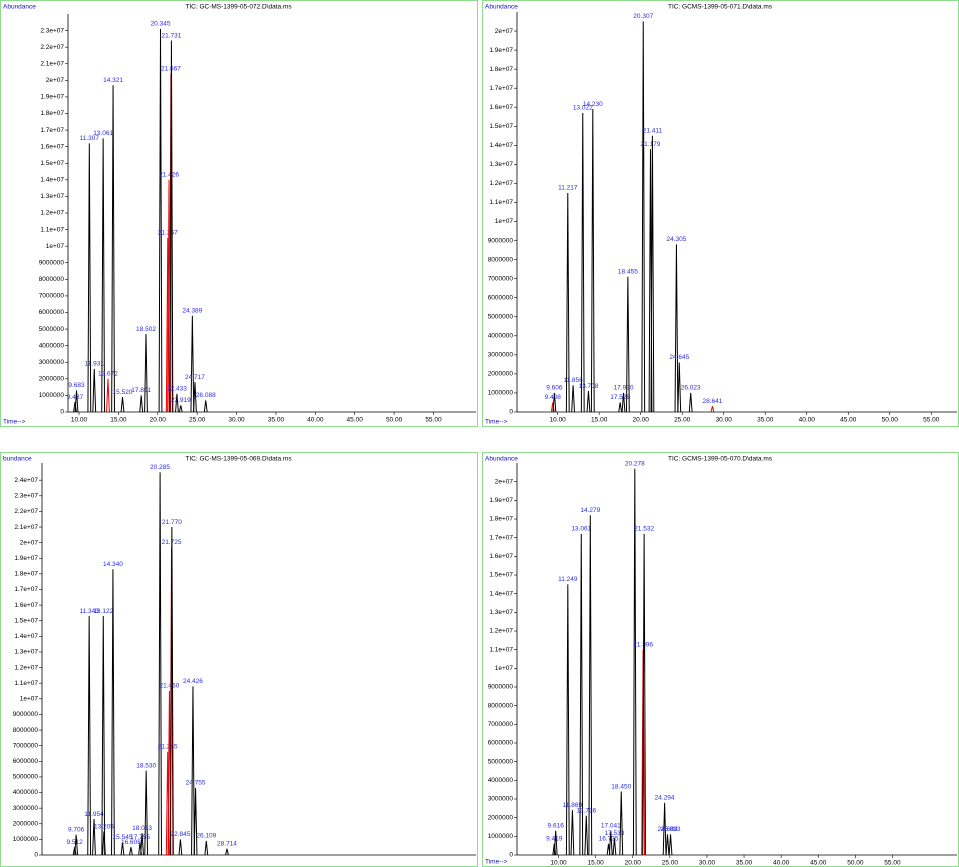  Describe the element at coordinates (146, 329) in the screenshot. I see `peak-label: 18.502` at that location.